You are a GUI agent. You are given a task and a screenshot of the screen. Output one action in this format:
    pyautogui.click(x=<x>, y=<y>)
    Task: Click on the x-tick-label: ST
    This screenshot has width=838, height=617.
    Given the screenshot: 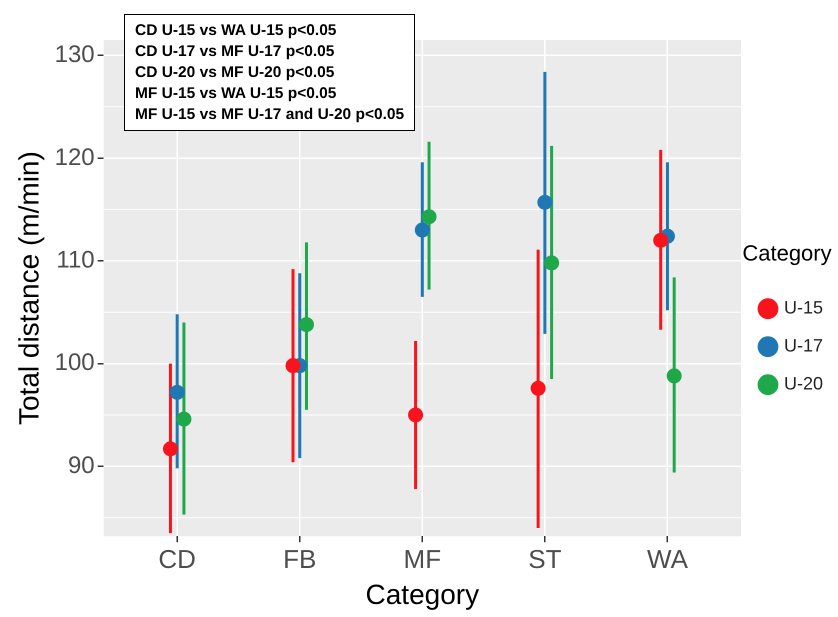 What is the action you would take?
    pyautogui.click(x=545, y=559)
    